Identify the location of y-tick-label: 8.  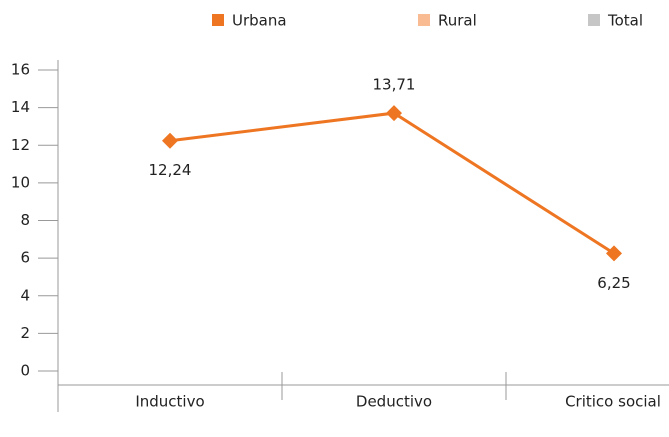
(25, 220).